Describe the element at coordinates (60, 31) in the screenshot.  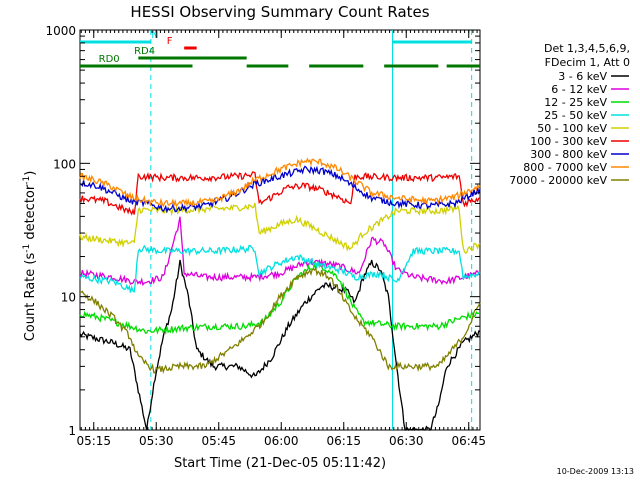
I see `y-tick-label: 1000` at that location.